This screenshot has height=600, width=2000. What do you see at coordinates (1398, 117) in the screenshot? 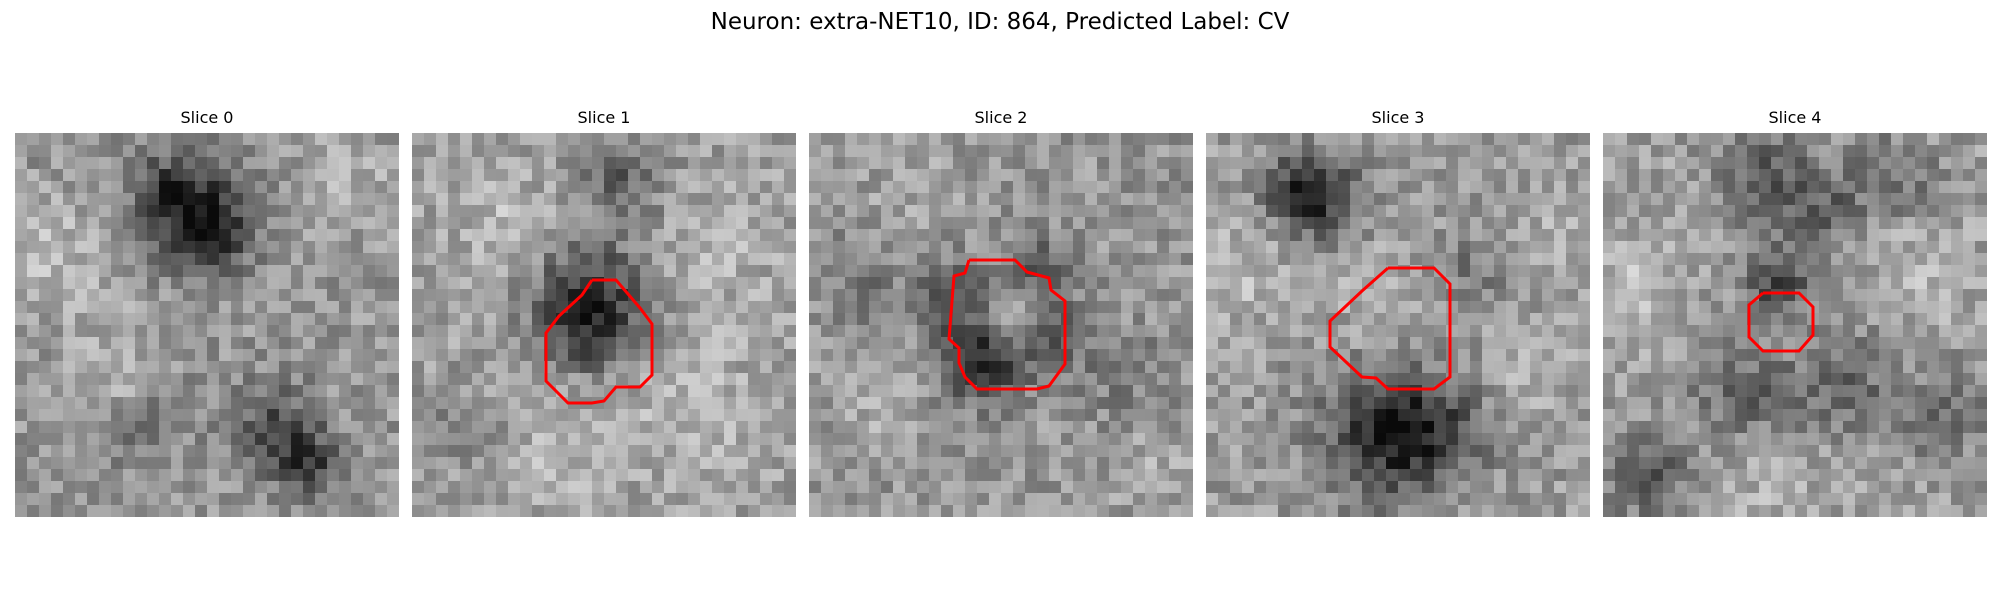
I see `panel-title-slice-3: Slice 3` at bounding box center [1398, 117].